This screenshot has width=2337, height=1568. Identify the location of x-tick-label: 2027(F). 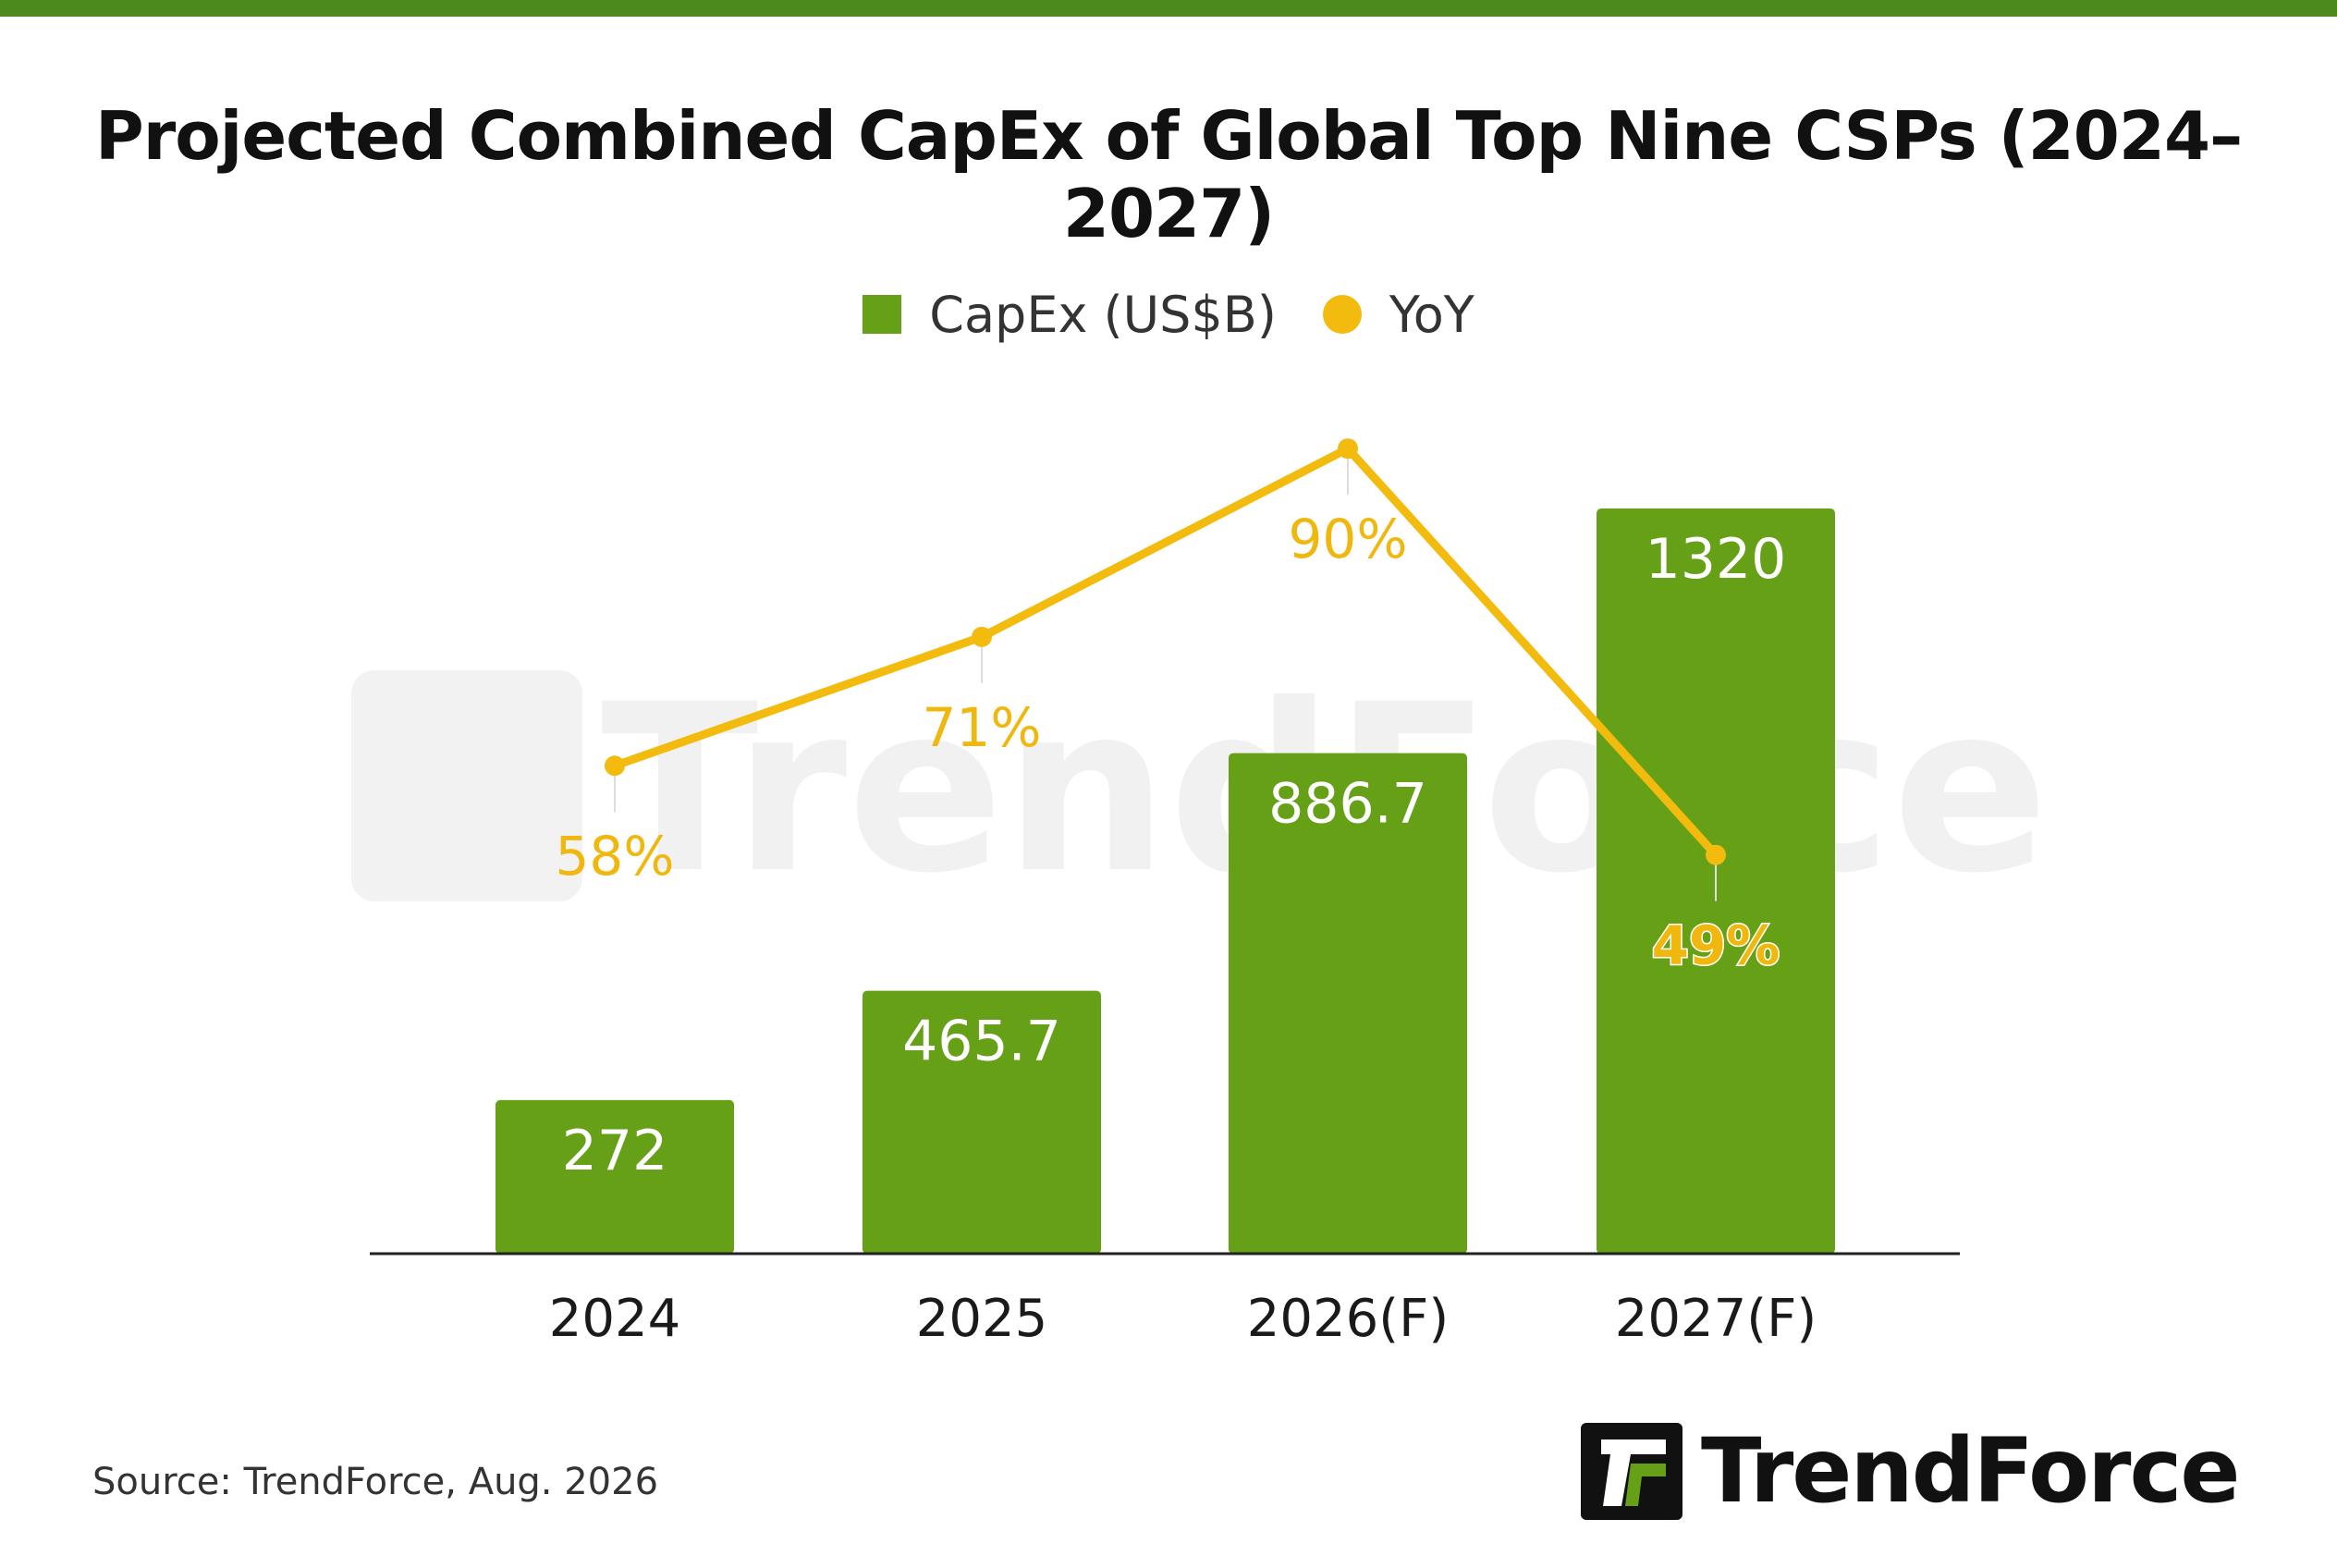
(1716, 1319).